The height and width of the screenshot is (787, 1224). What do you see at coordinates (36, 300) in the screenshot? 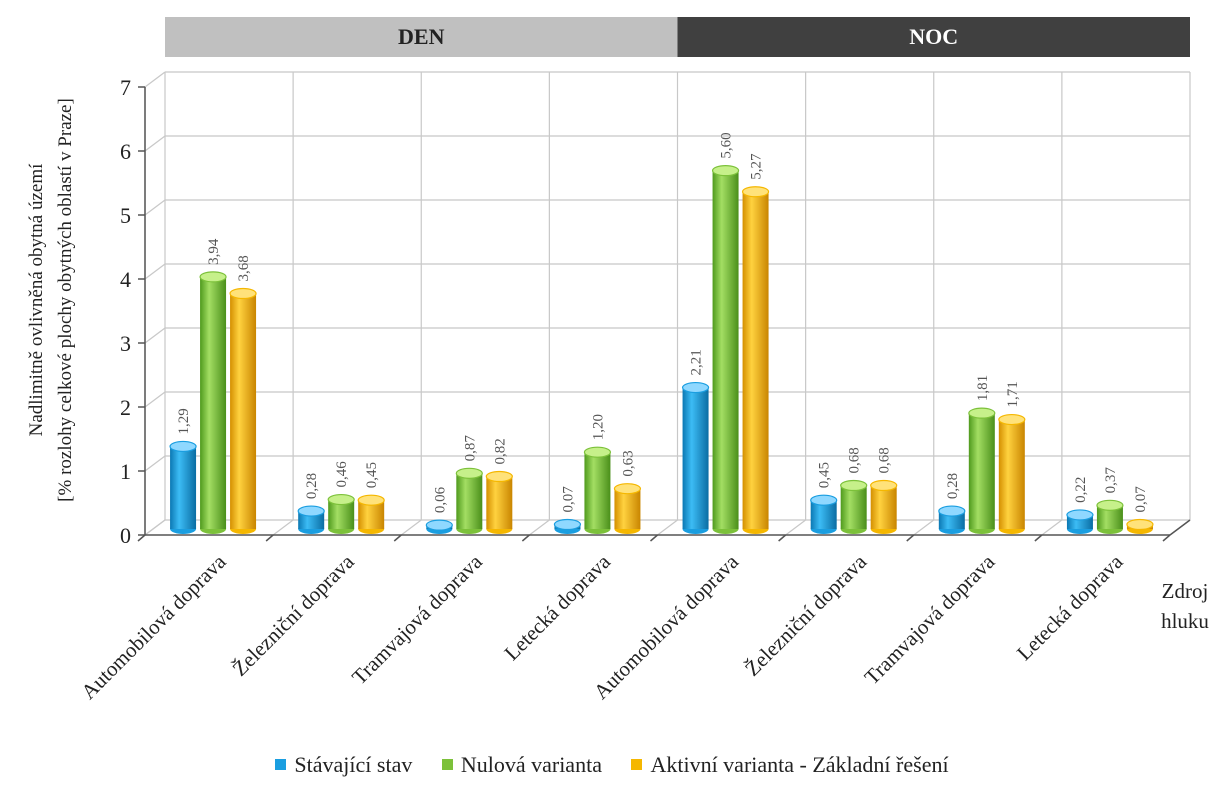
I see `y-axis-title-line1: Nadlimitně ovlivněná obytná území` at bounding box center [36, 300].